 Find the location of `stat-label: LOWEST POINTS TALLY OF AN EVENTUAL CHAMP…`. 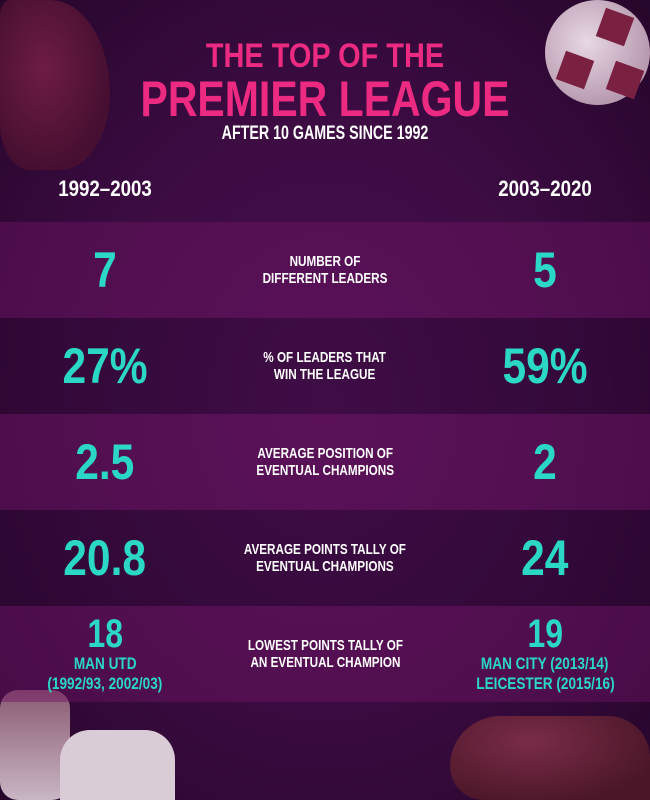

stat-label: LOWEST POINTS TALLY OF AN EVENTUAL CHAMP… is located at coordinates (325, 654).